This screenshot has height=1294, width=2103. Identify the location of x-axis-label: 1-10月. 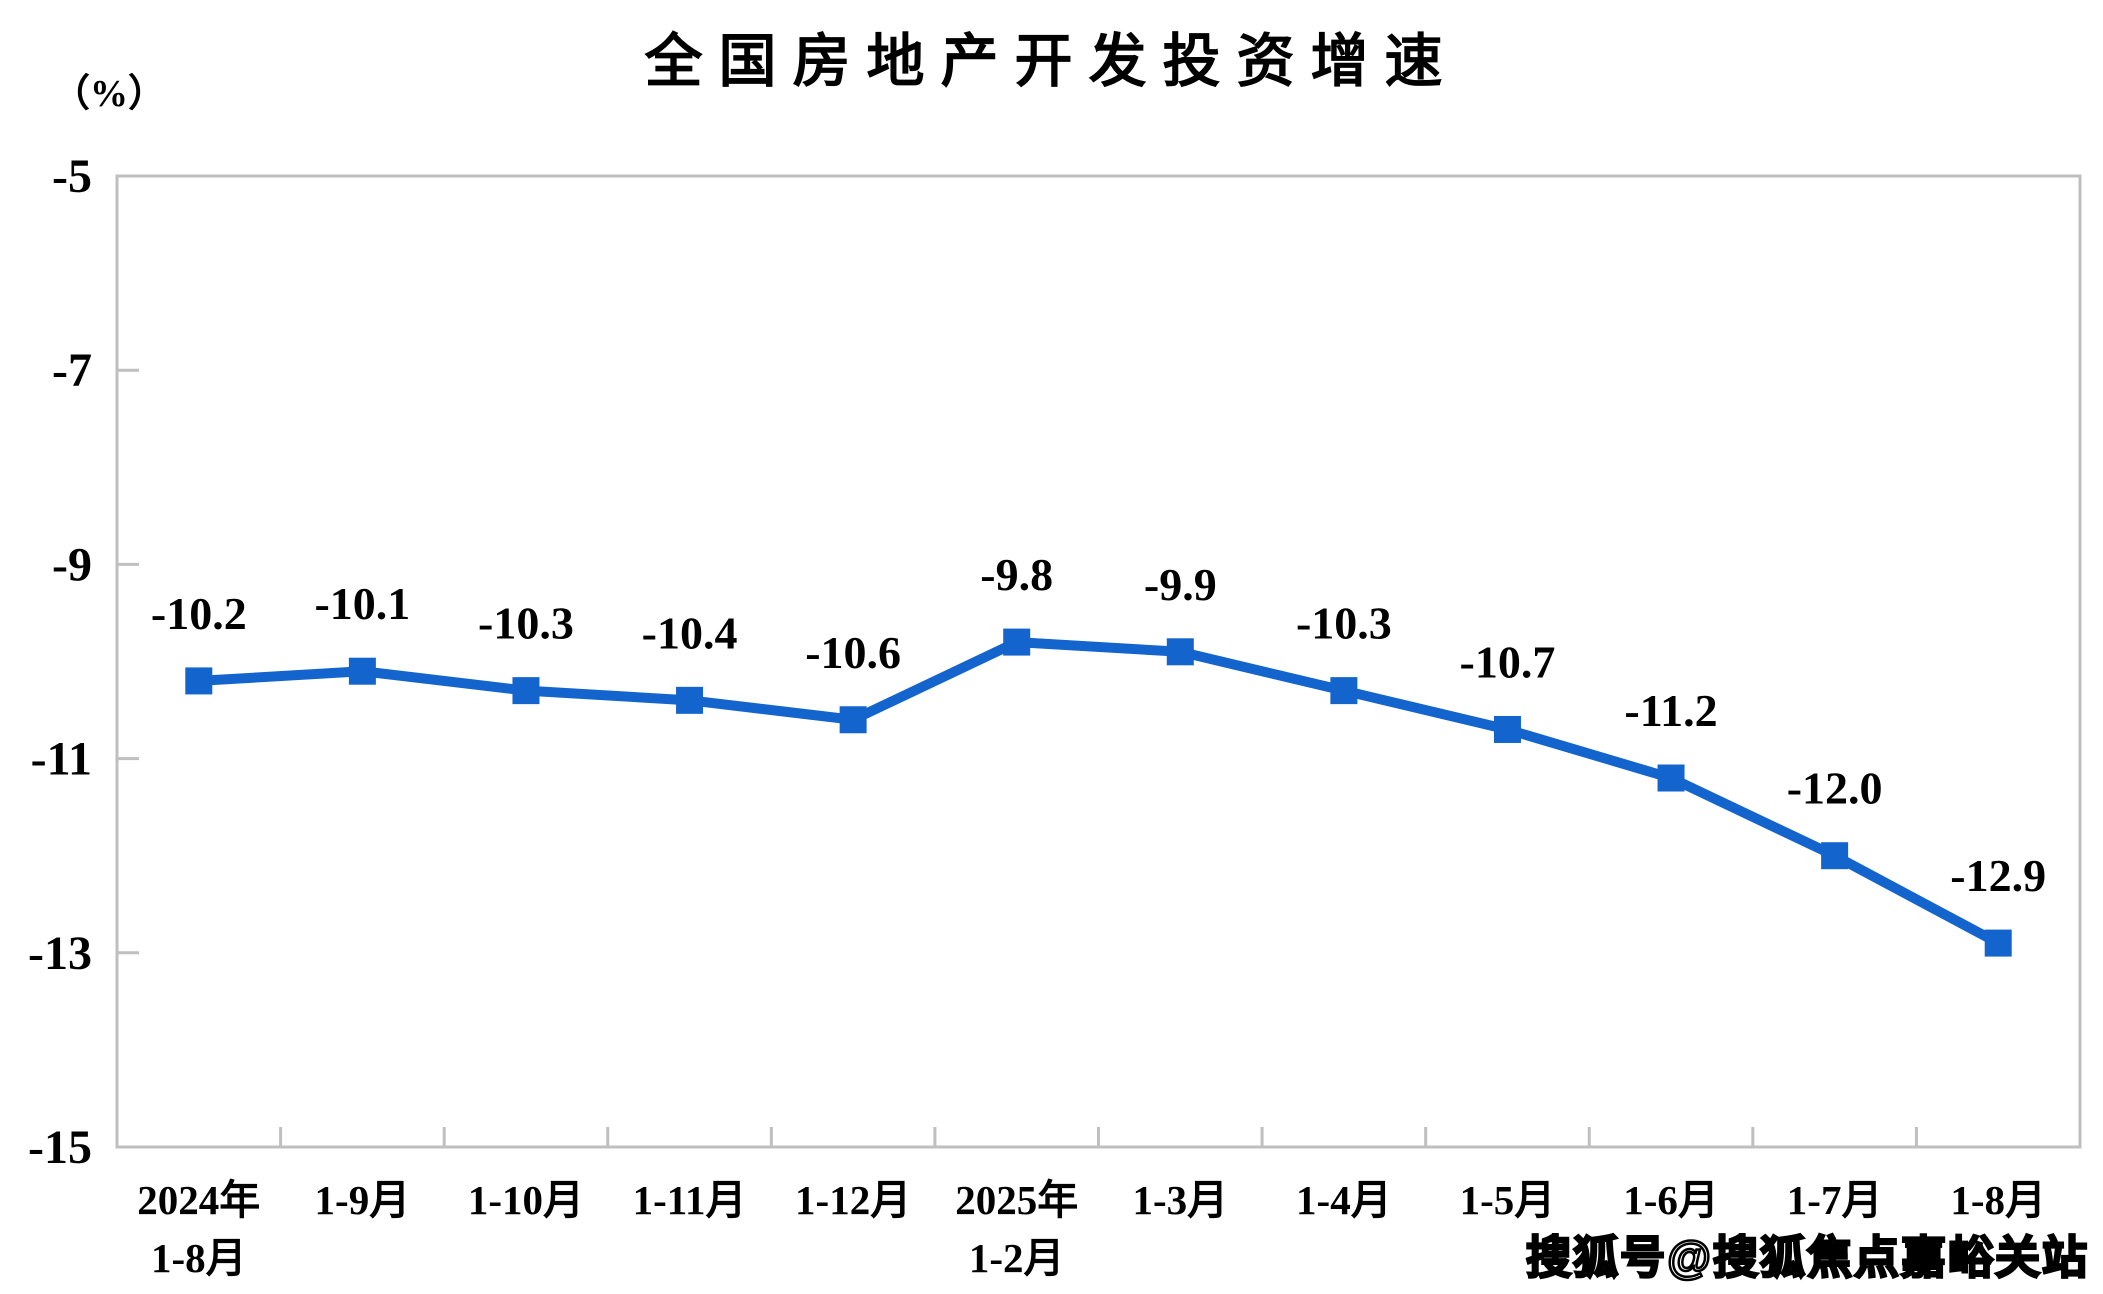
(526, 1200).